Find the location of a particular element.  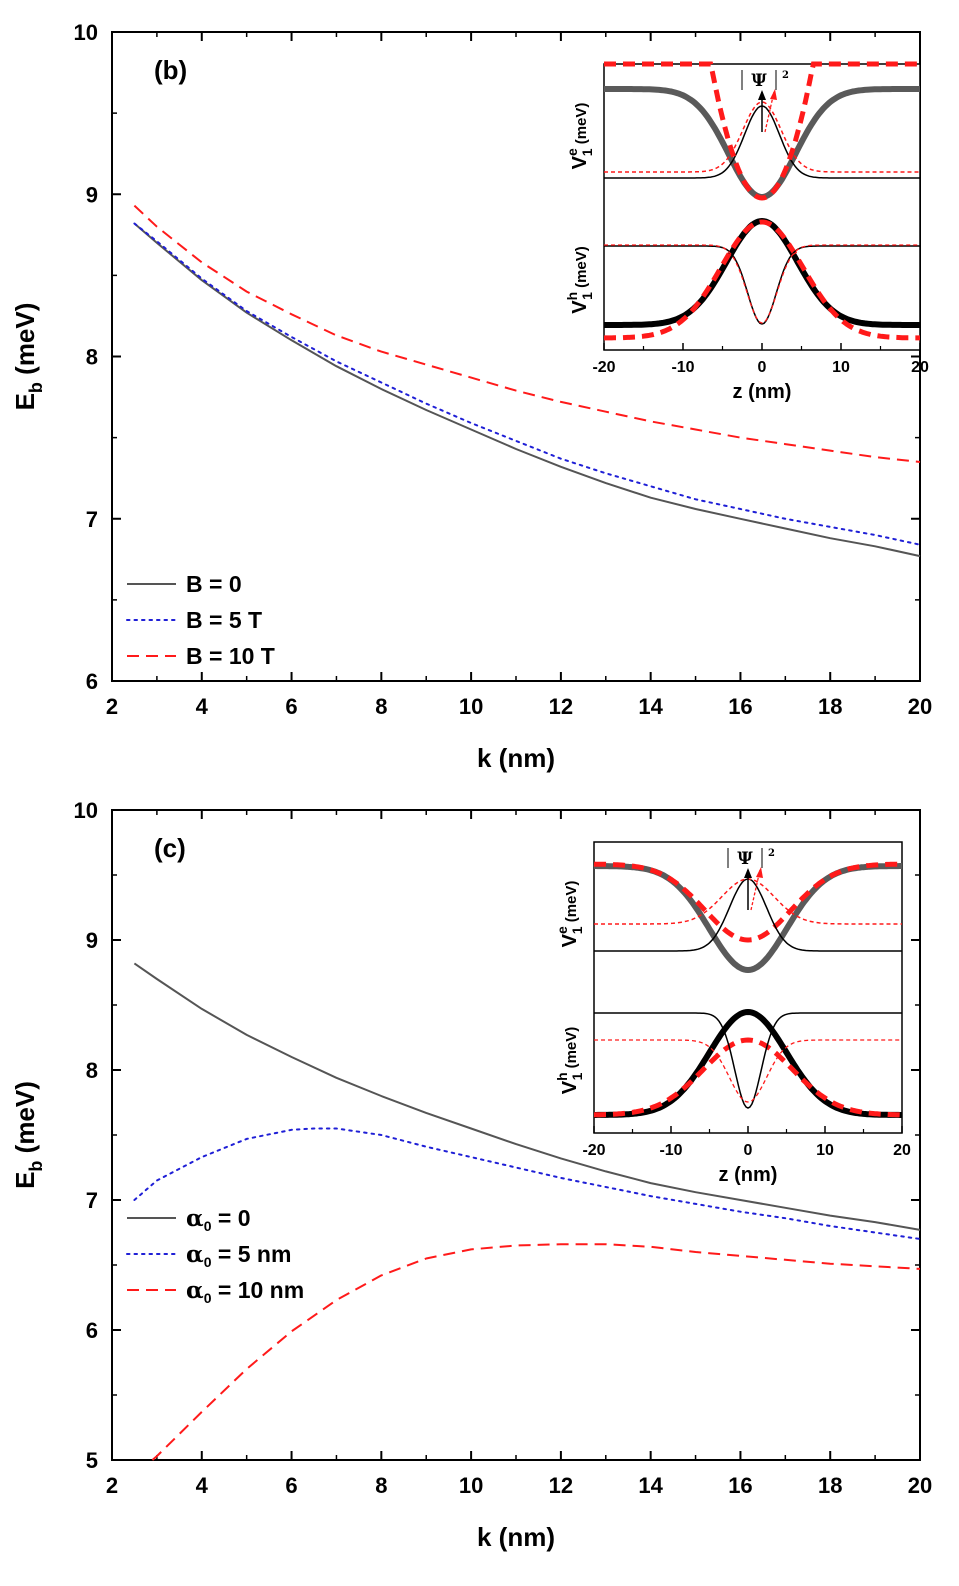

panel-label: (c) is located at coordinates (170, 848).